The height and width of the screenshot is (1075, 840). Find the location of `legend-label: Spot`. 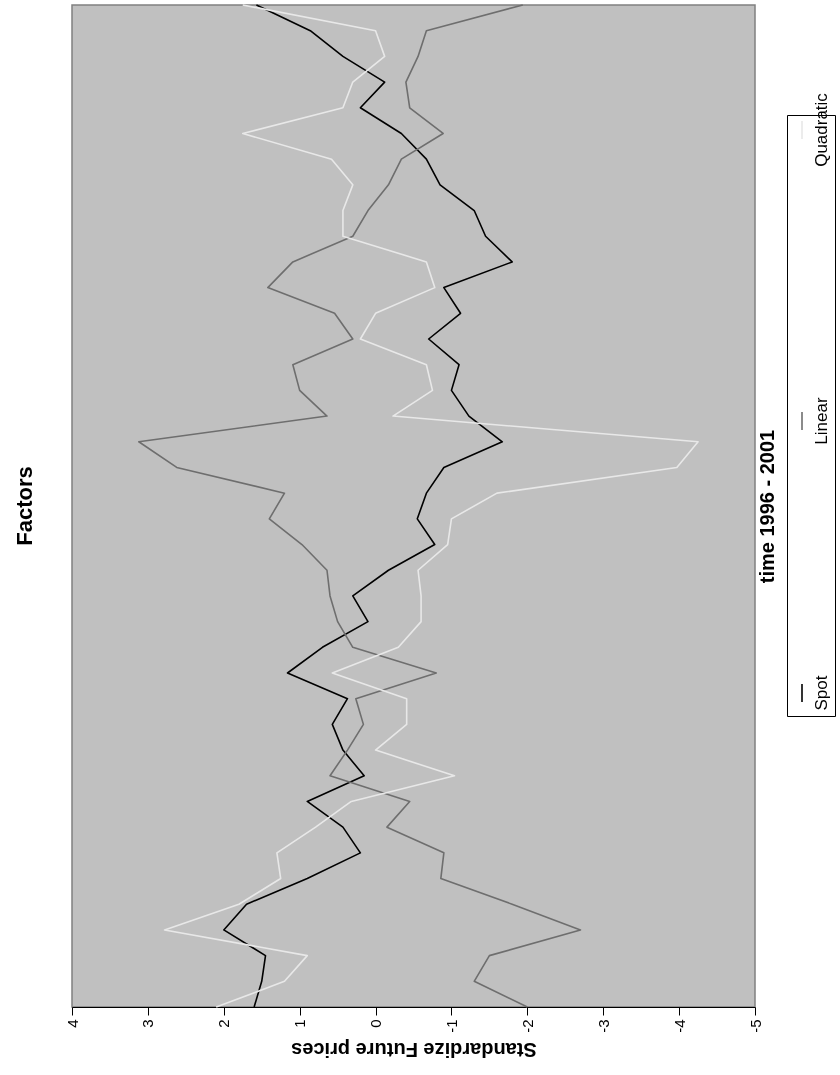

legend-label: Spot is located at coordinates (821, 693).